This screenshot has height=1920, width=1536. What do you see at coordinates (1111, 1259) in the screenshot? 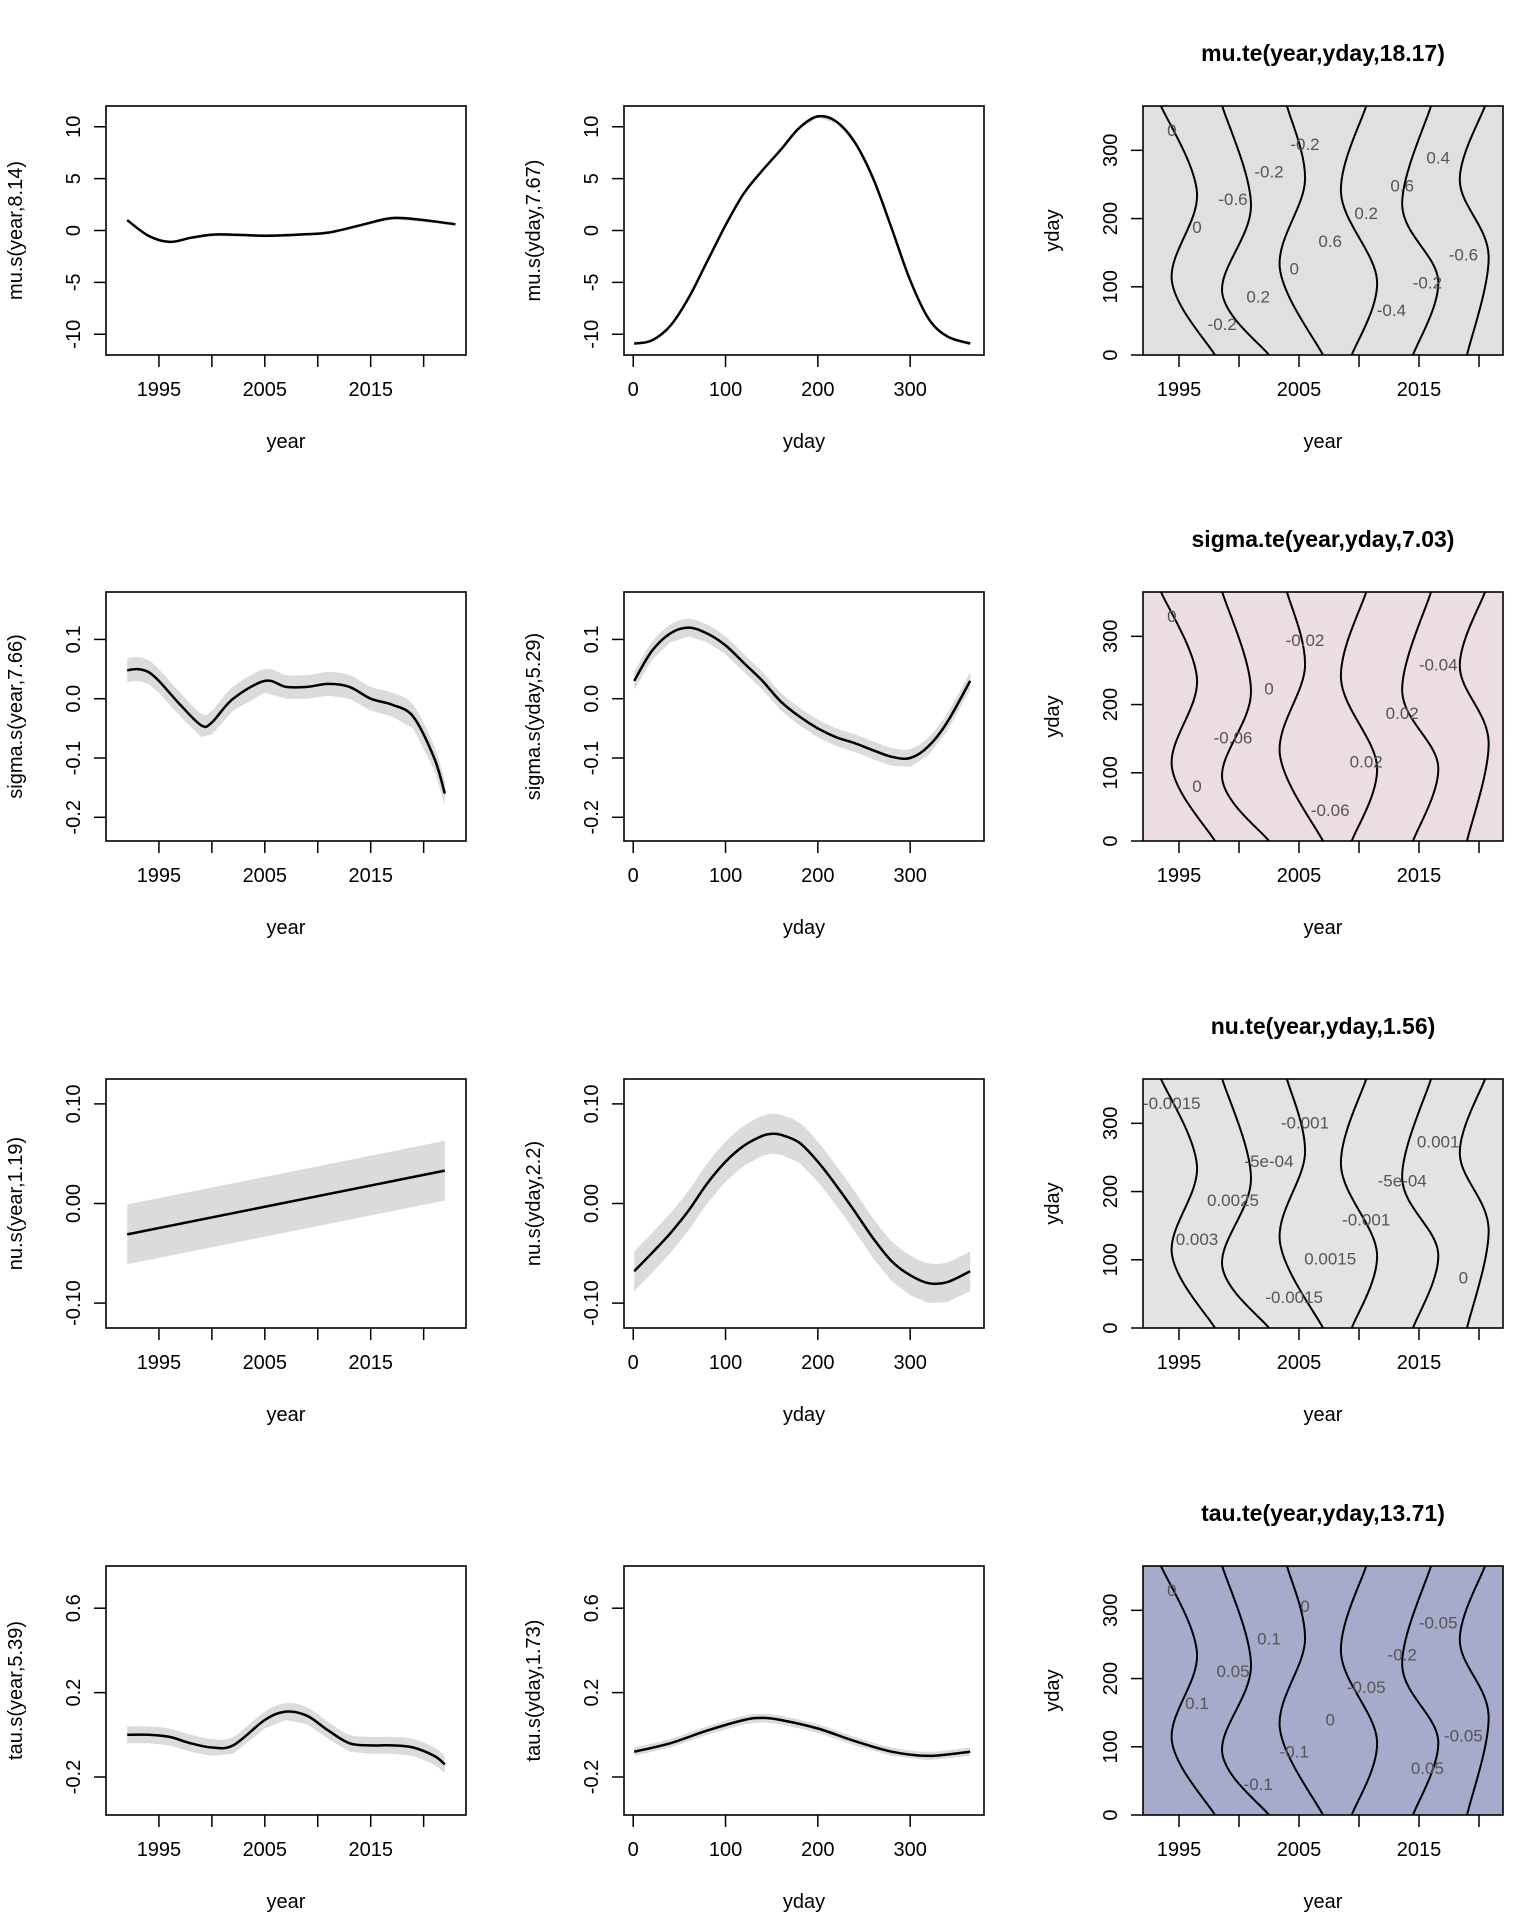
I see `y-tick-label: 100` at bounding box center [1111, 1259].